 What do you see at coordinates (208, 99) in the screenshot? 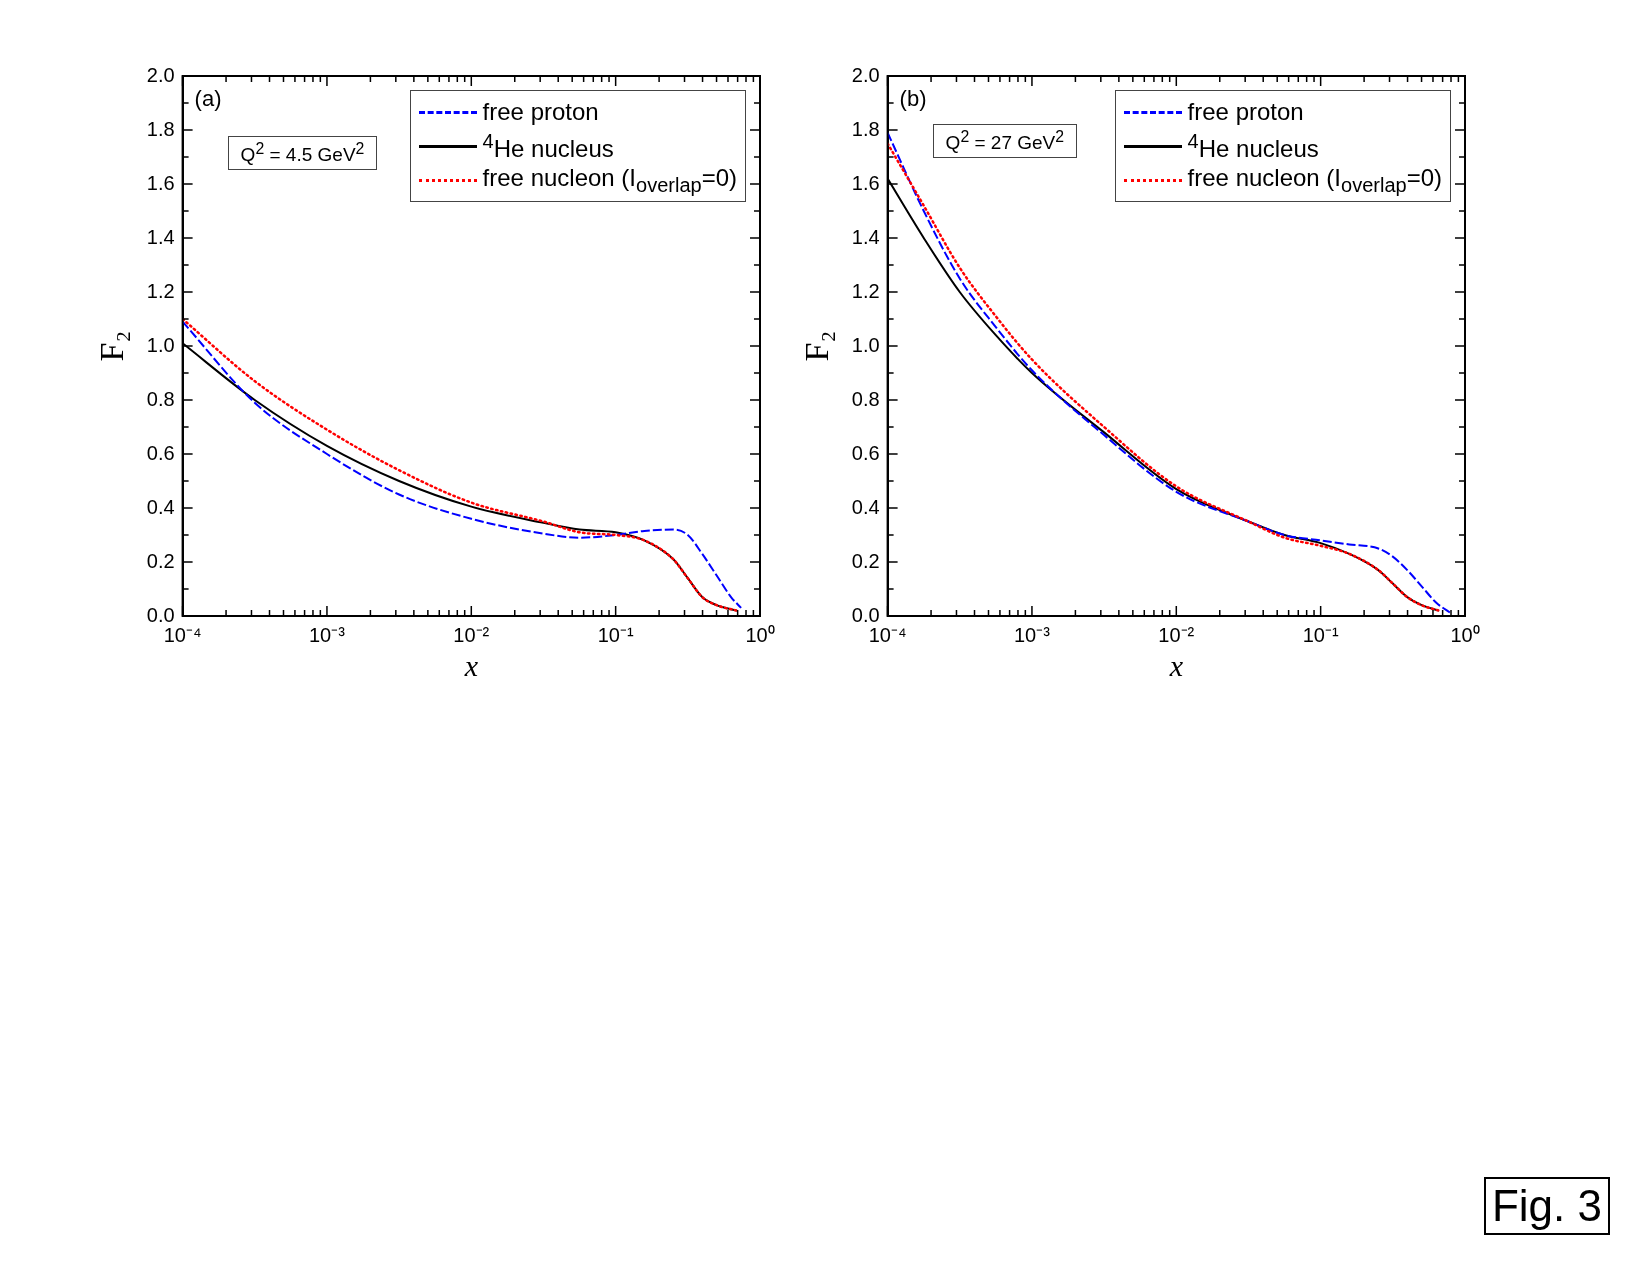
I see `annotation: (a)` at bounding box center [208, 99].